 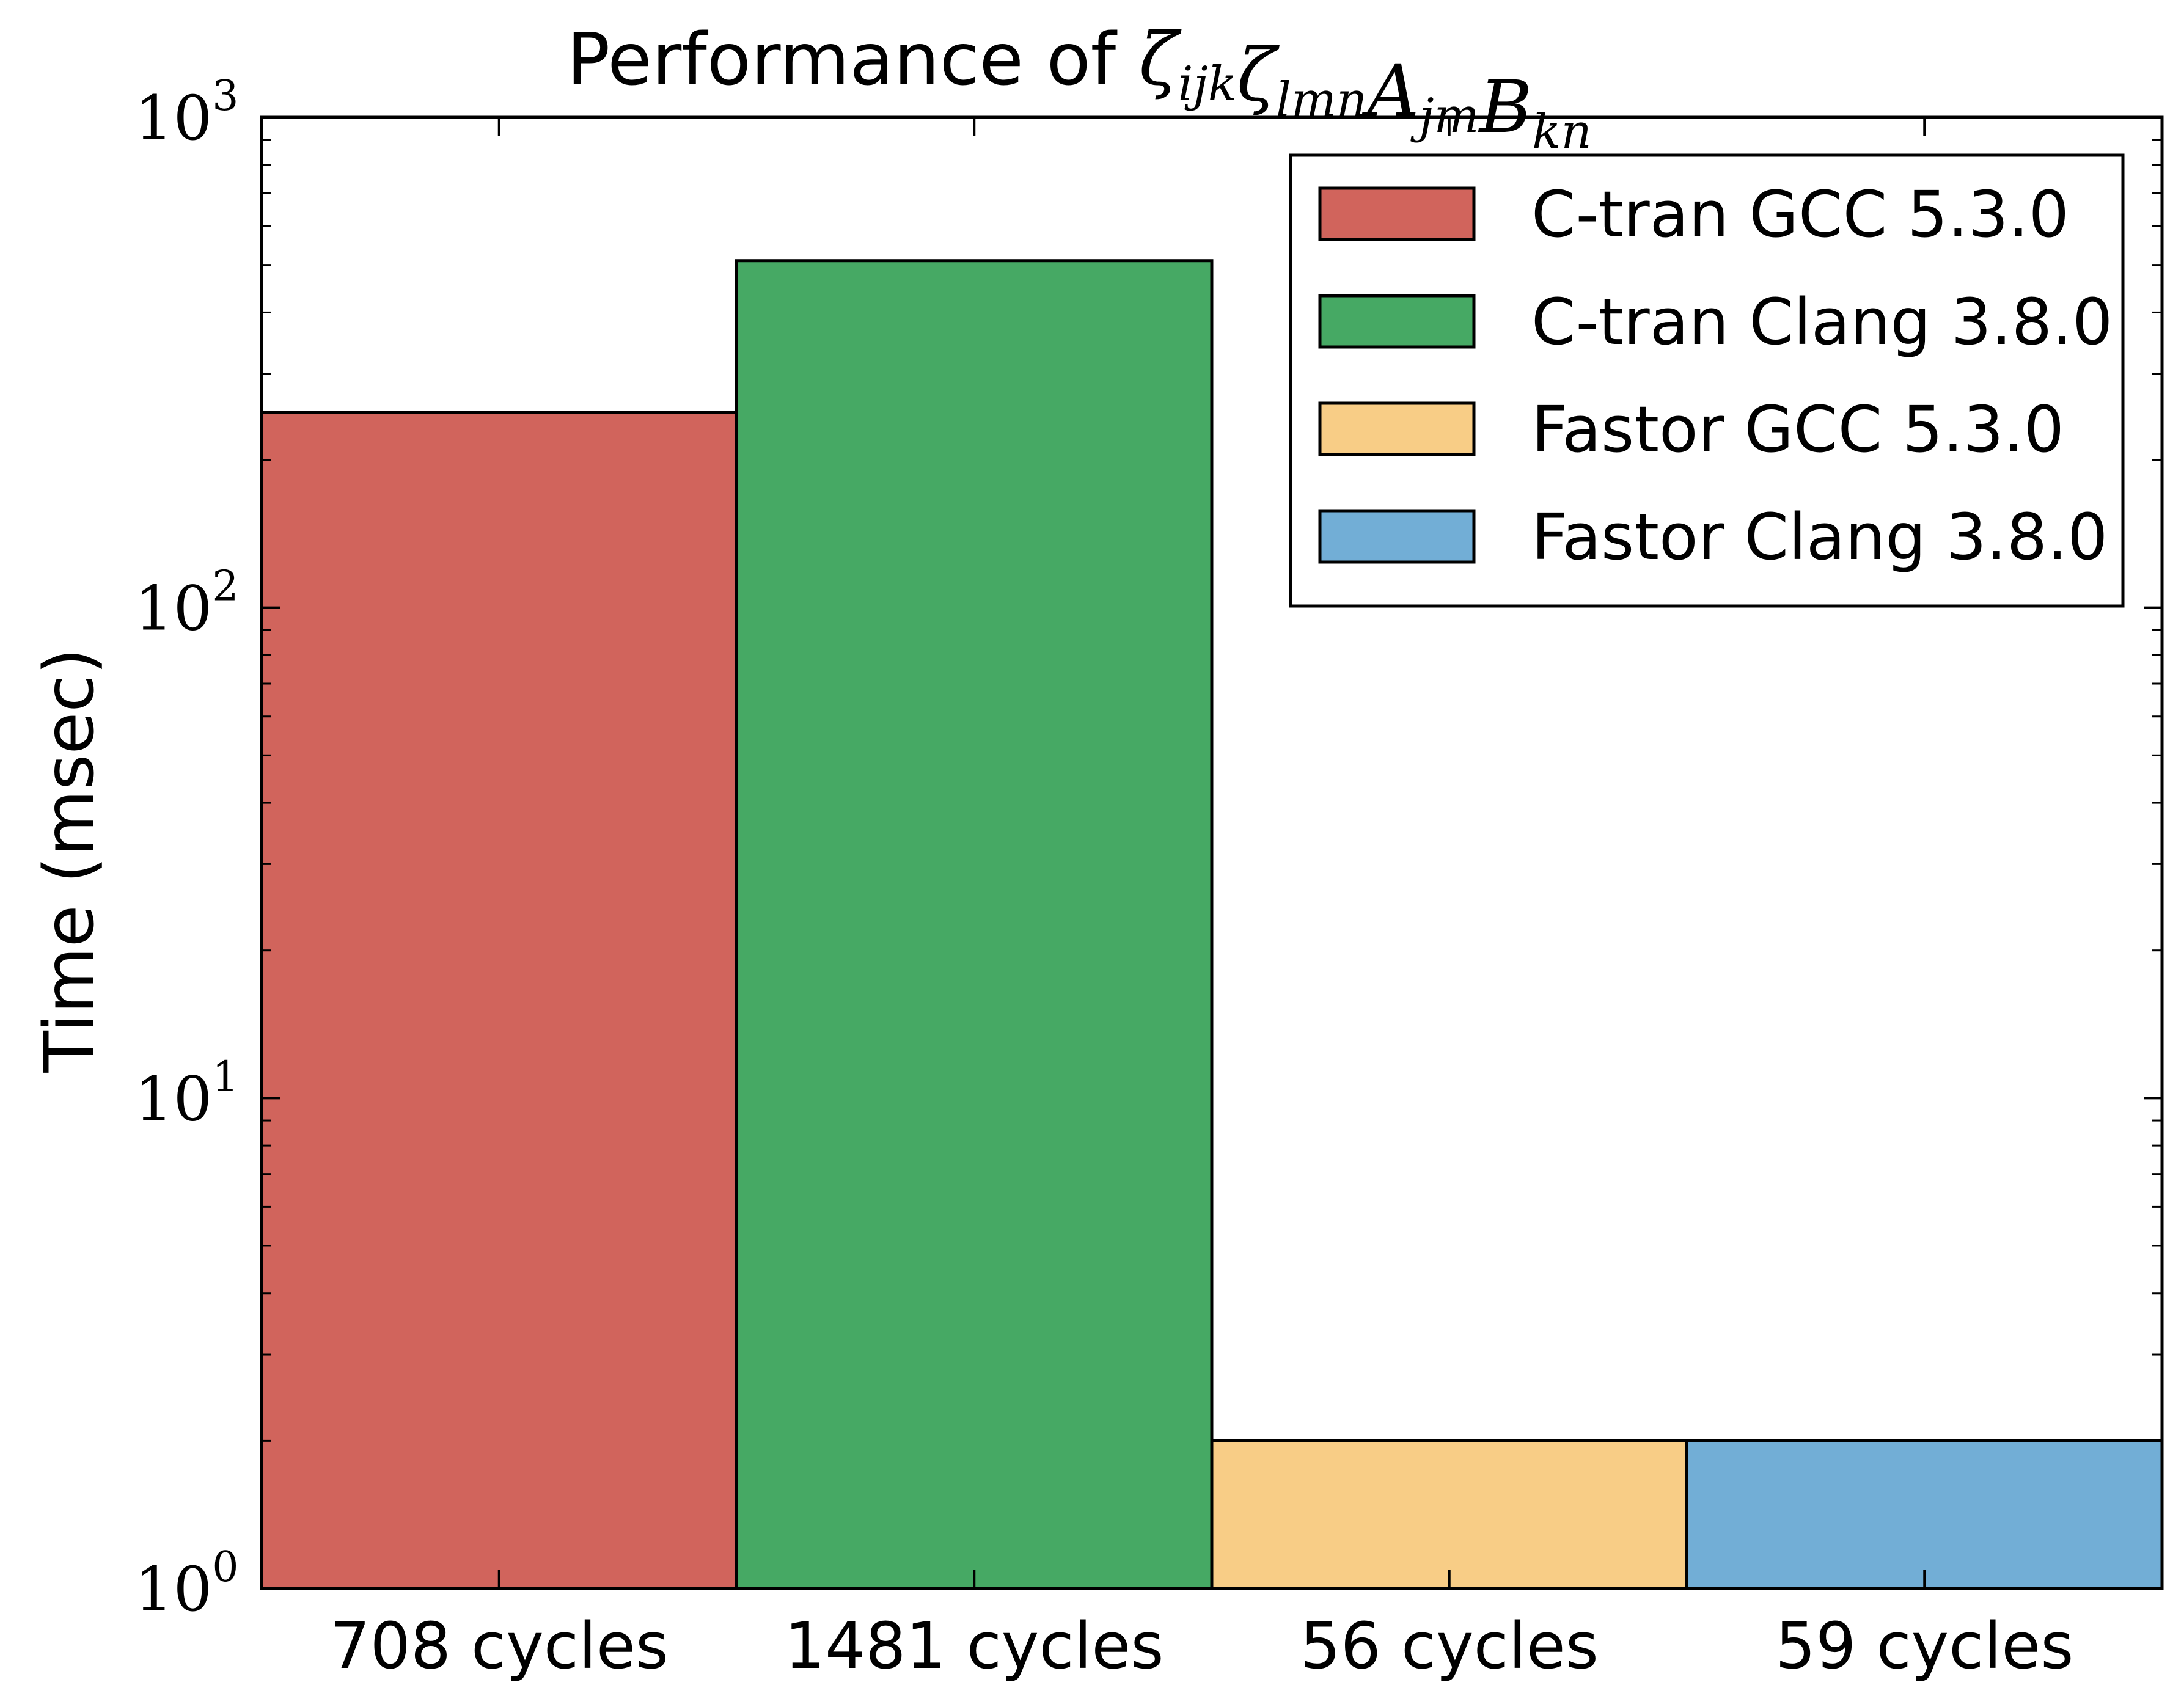 What do you see at coordinates (1819, 537) in the screenshot?
I see `legend-label: Fastor Clang 3.8.0` at bounding box center [1819, 537].